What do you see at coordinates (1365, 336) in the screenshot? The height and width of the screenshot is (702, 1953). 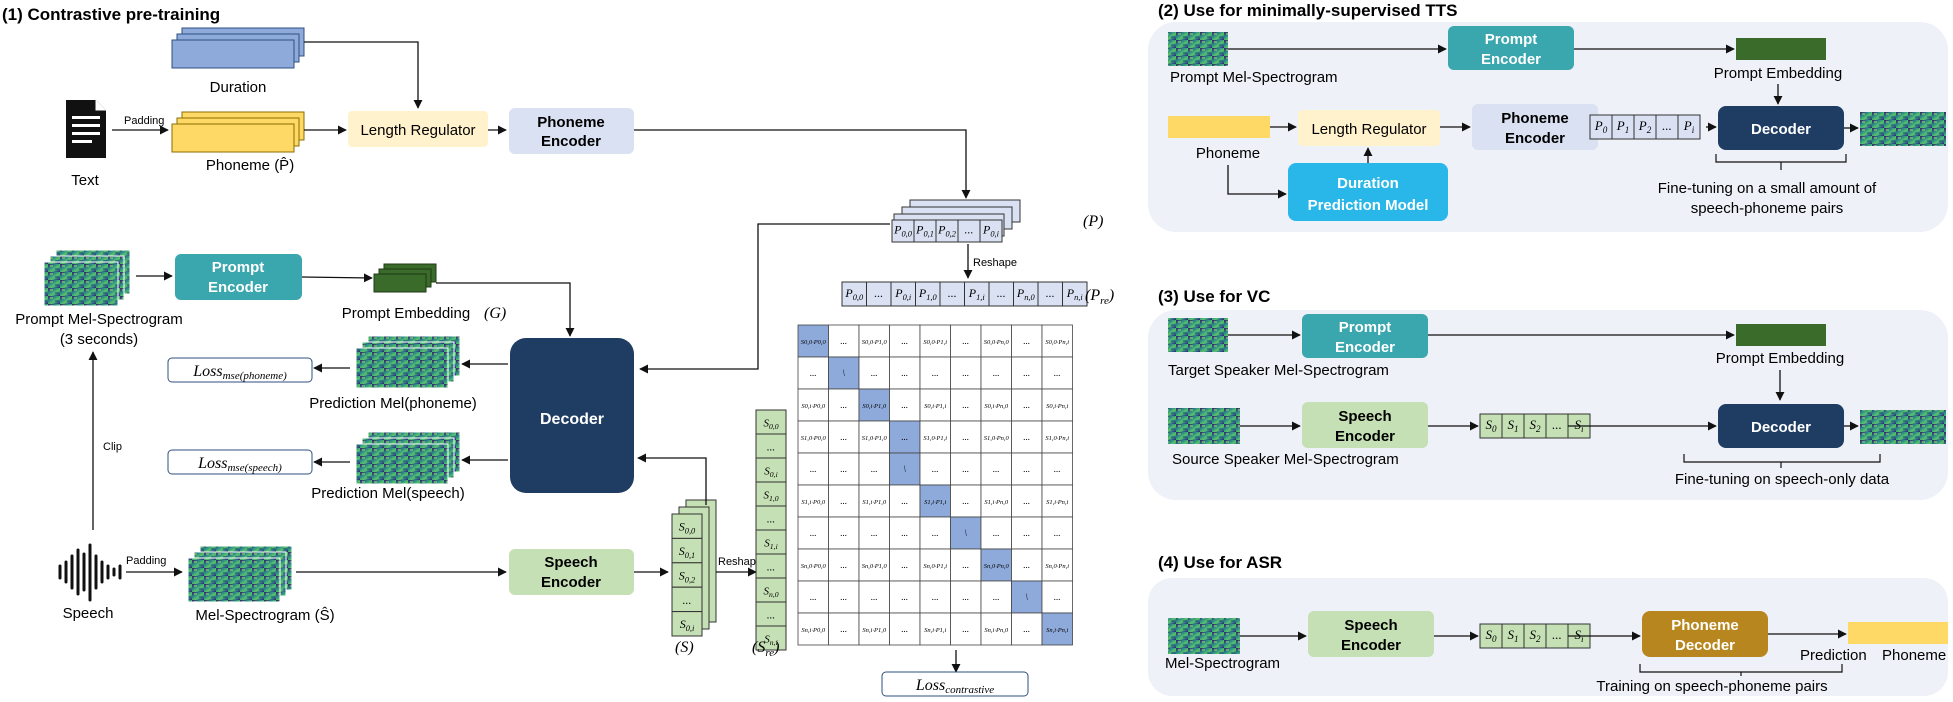 I see `p3-prompt-encoder-box` at bounding box center [1365, 336].